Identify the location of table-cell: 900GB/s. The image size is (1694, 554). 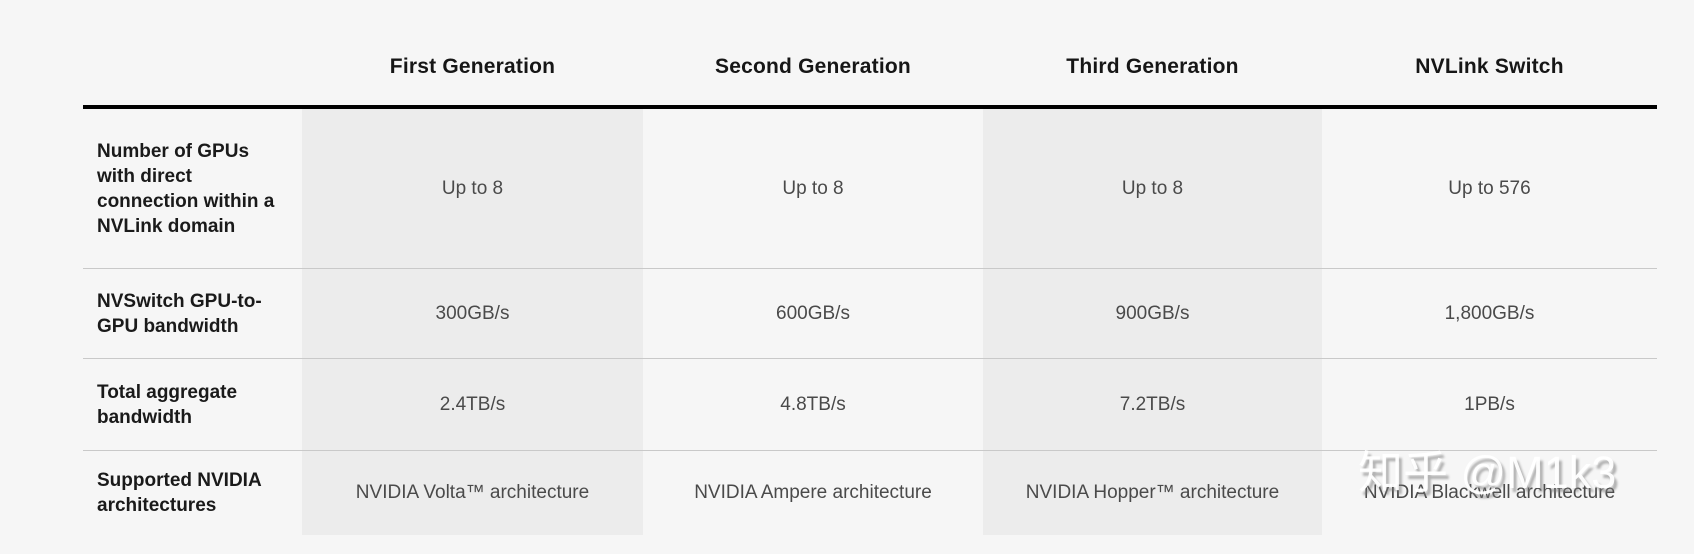
(1152, 313).